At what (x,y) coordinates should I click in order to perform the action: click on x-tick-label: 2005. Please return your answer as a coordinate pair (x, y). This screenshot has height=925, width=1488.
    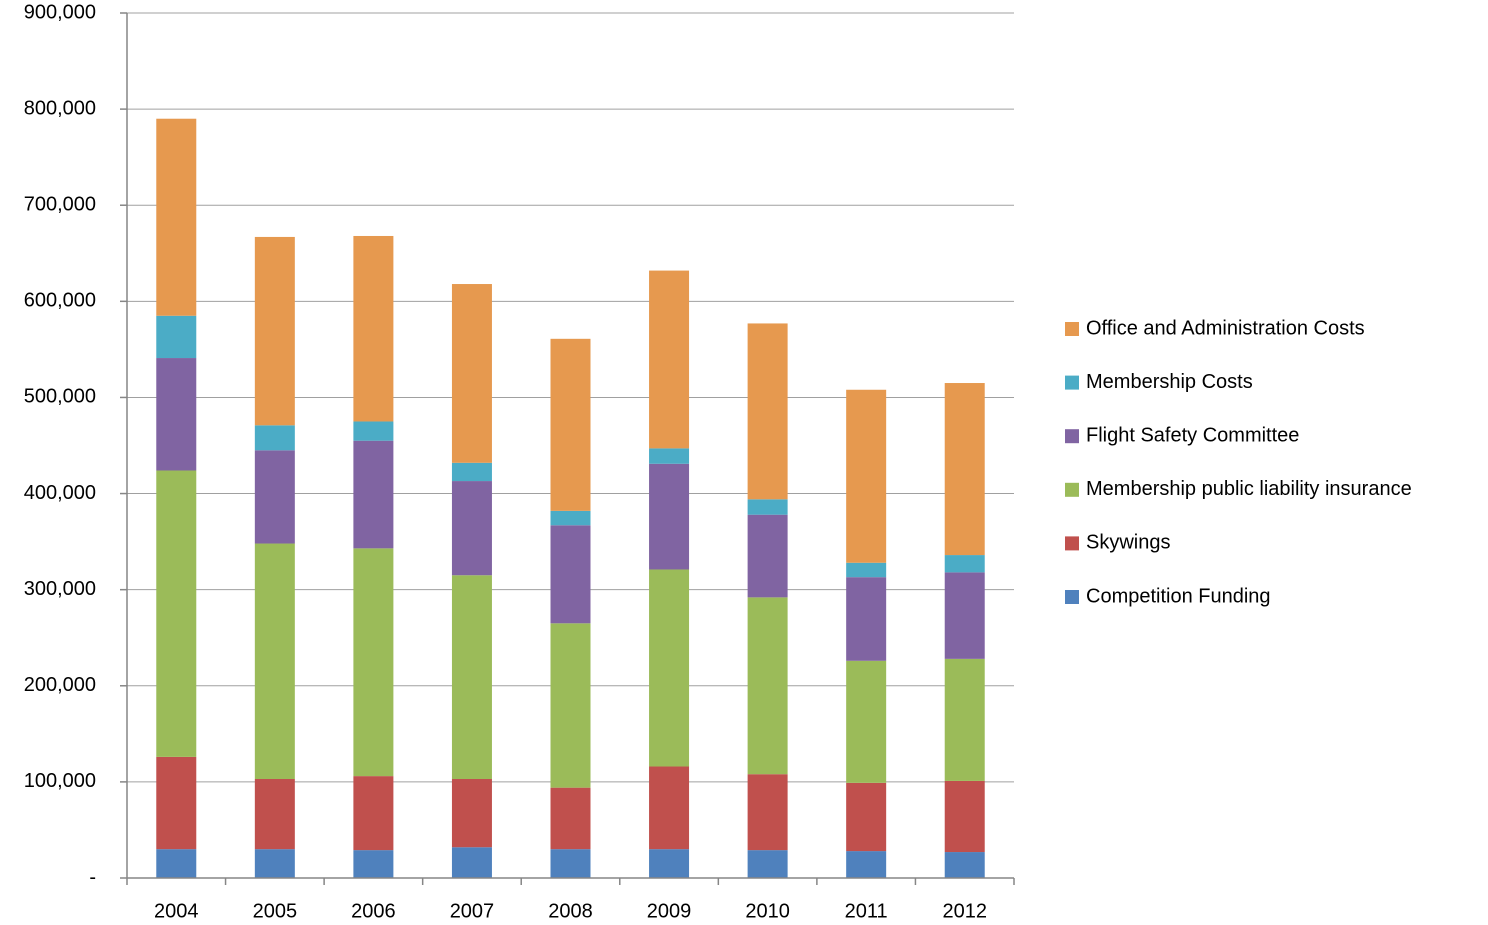
    Looking at the image, I should click on (275, 911).